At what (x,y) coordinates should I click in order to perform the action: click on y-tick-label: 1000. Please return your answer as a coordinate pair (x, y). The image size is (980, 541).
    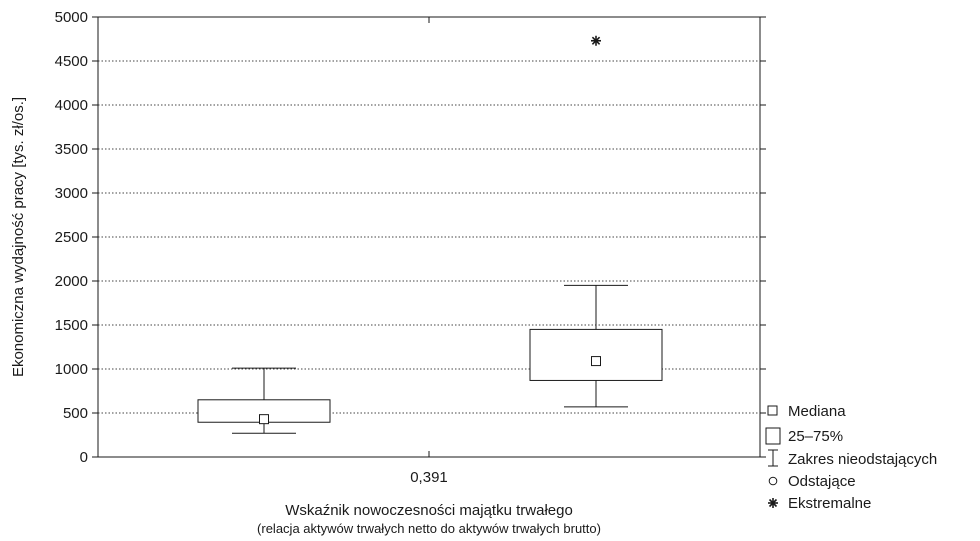
    Looking at the image, I should click on (71, 369).